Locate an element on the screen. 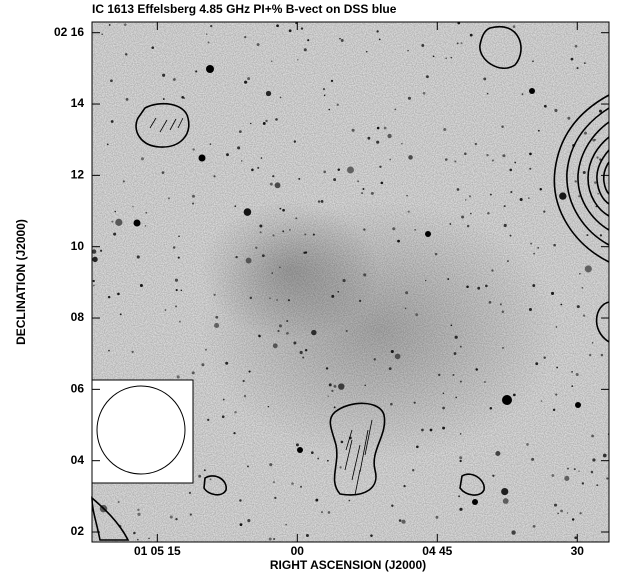  y-axis-label: DECLINATION (J2000) is located at coordinates (21, 282).